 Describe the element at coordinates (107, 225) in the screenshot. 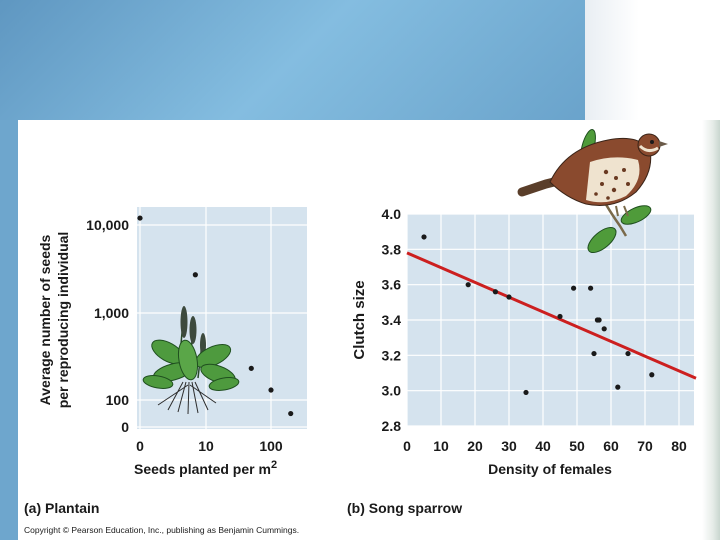

I see `plantain-y-tick-label: 10,000` at that location.